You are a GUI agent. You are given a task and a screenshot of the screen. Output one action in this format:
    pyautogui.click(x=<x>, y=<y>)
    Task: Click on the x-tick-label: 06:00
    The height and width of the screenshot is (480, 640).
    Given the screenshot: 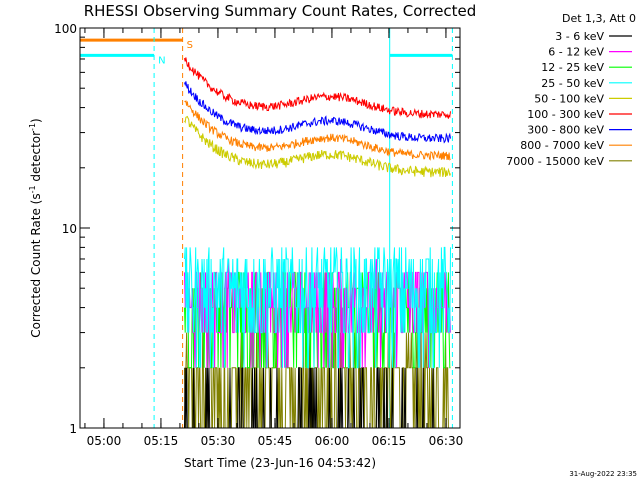 What is the action you would take?
    pyautogui.click(x=332, y=441)
    